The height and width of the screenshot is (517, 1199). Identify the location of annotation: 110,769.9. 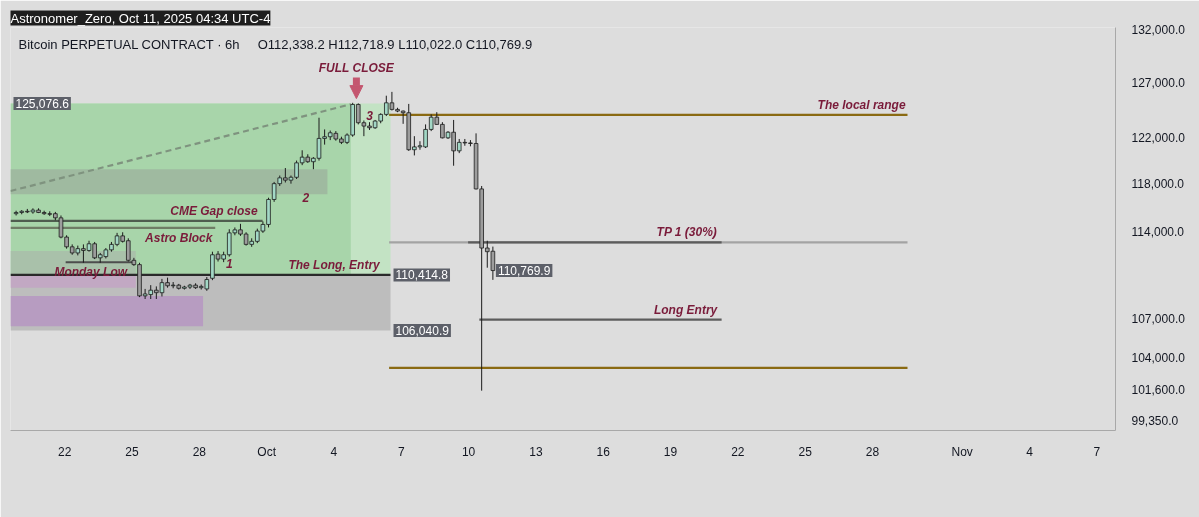
(524, 271).